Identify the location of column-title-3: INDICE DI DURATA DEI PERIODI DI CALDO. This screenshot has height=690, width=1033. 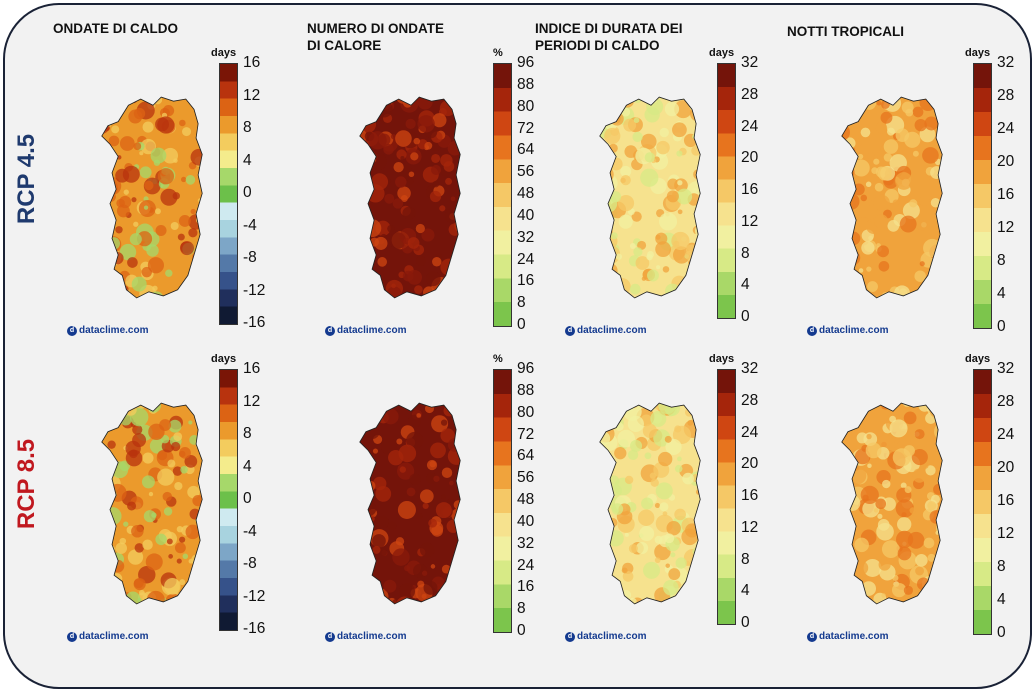
(609, 37).